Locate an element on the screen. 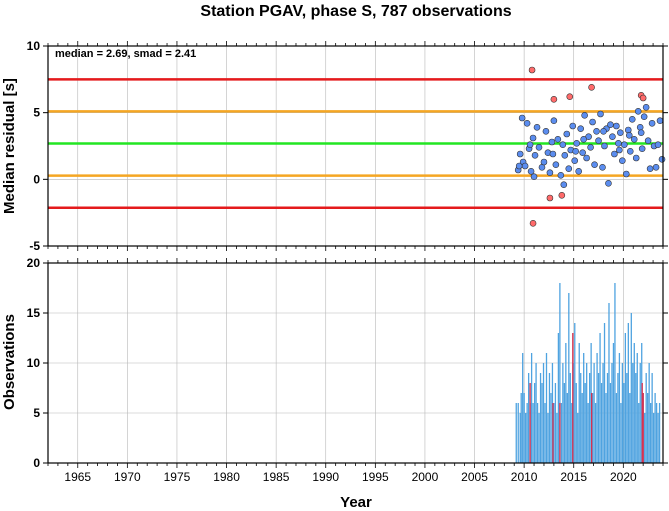 The height and width of the screenshot is (511, 669). x-tick-label: 1970 is located at coordinates (127, 477).